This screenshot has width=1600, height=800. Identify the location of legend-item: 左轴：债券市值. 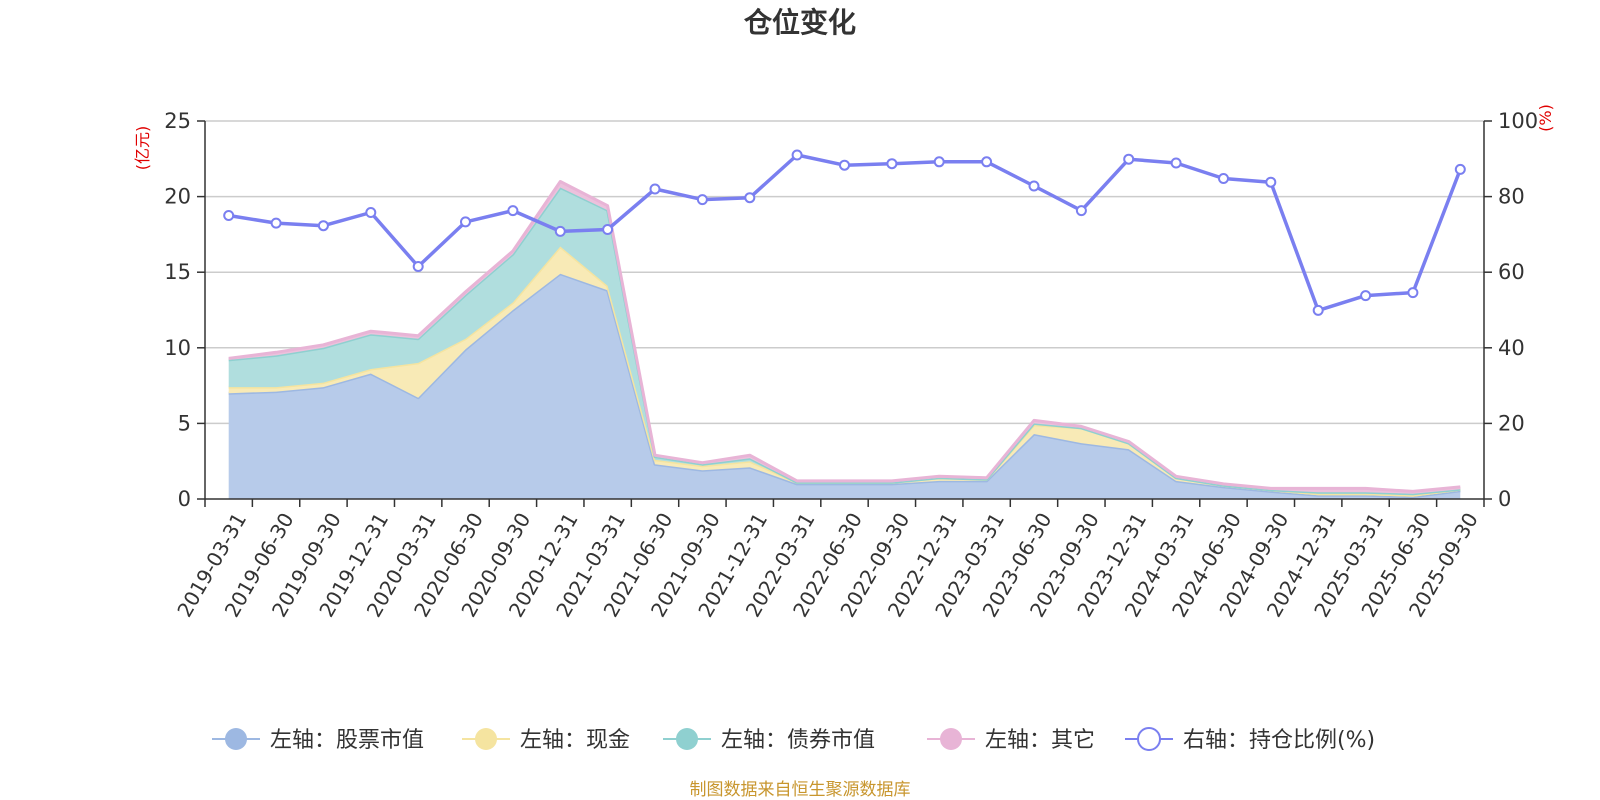
(769, 740).